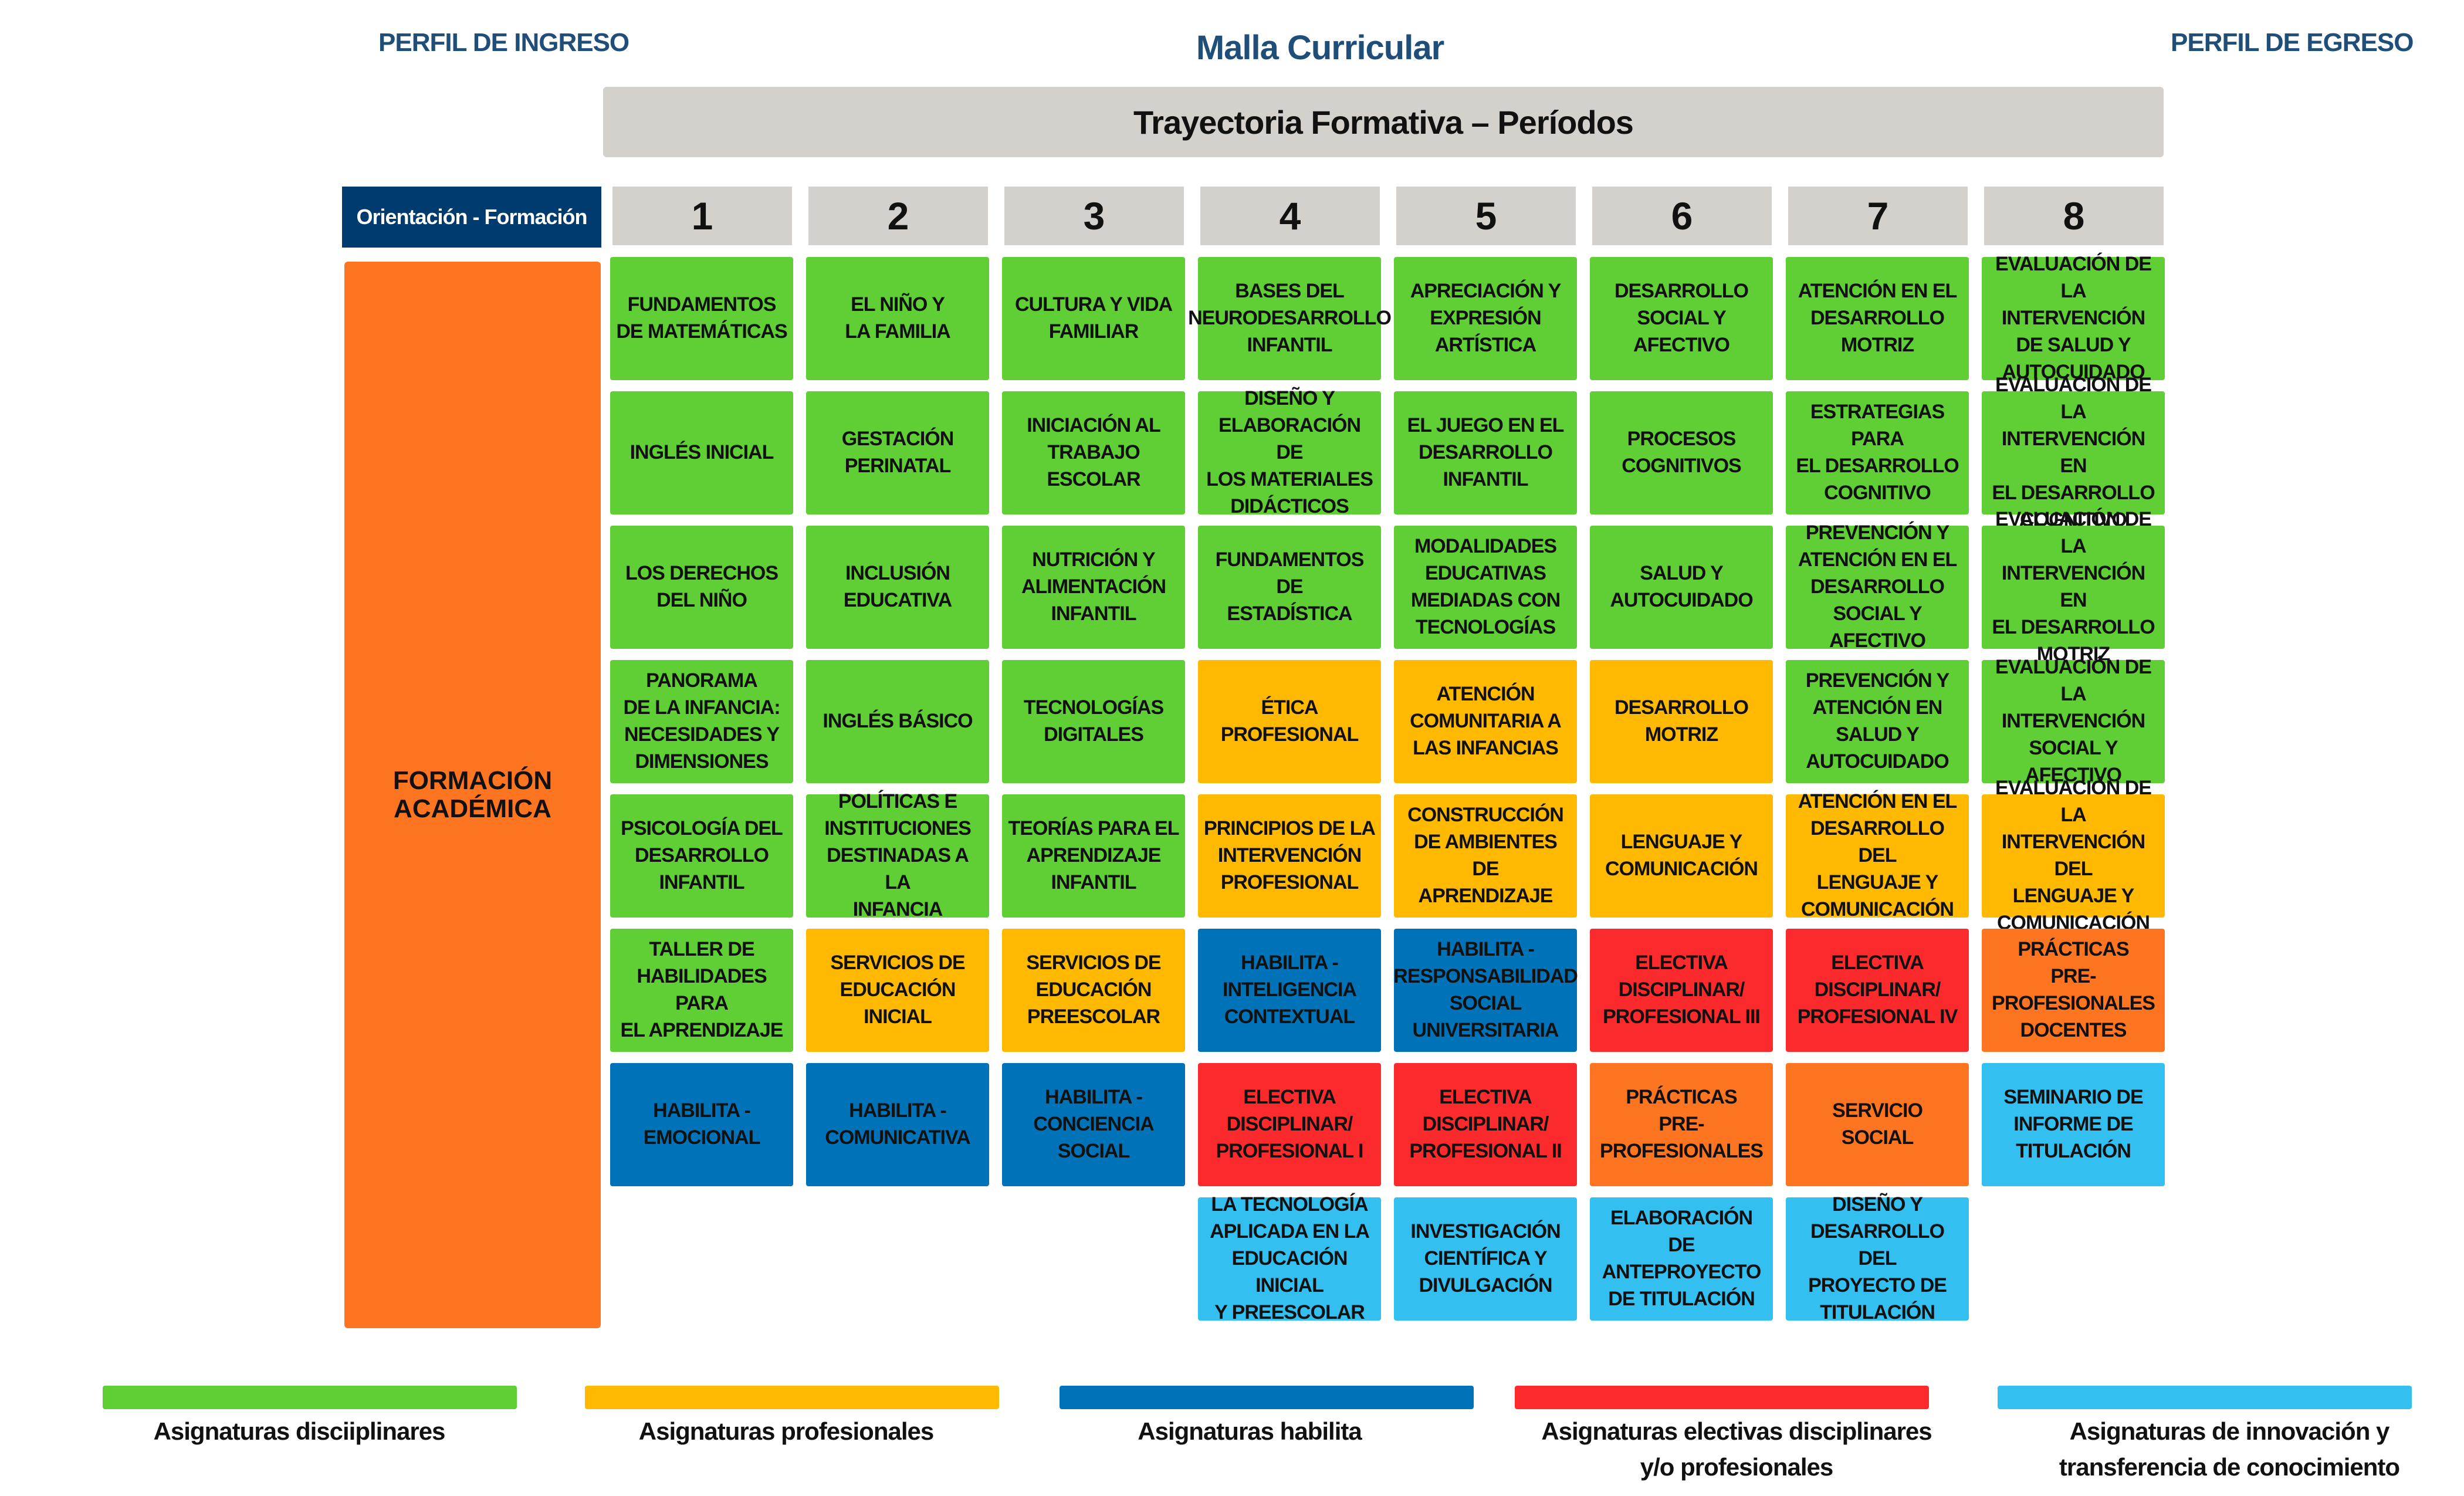 The height and width of the screenshot is (1496, 2464). I want to click on course-p1-r1: FUNDAMENTOS DE MATEMÁTICAS, so click(702, 318).